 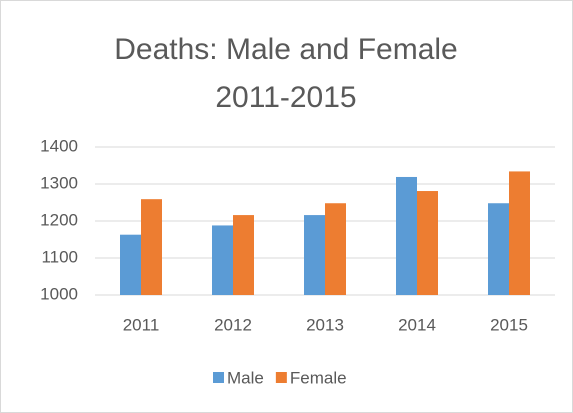 I want to click on x-tick-label: 2013, so click(x=325, y=324).